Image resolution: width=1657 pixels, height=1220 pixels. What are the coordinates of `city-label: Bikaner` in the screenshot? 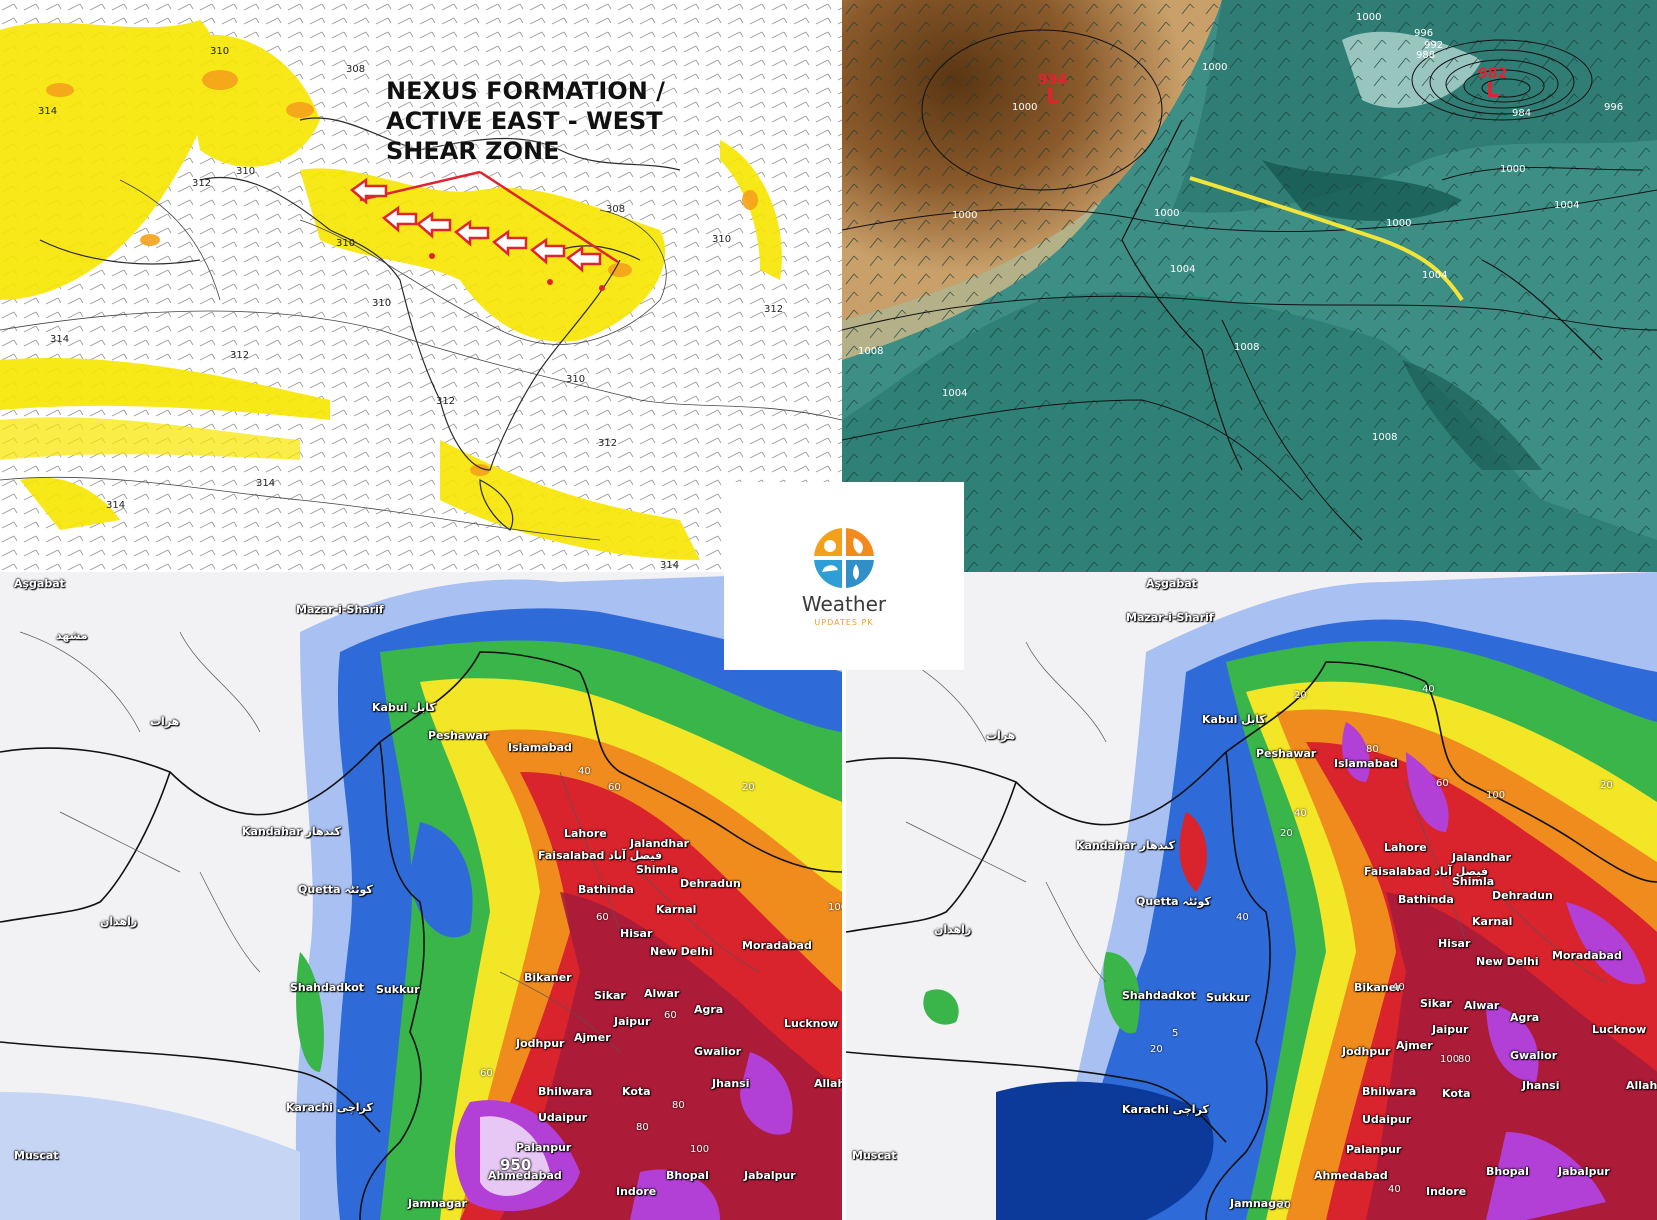 It's located at (1378, 987).